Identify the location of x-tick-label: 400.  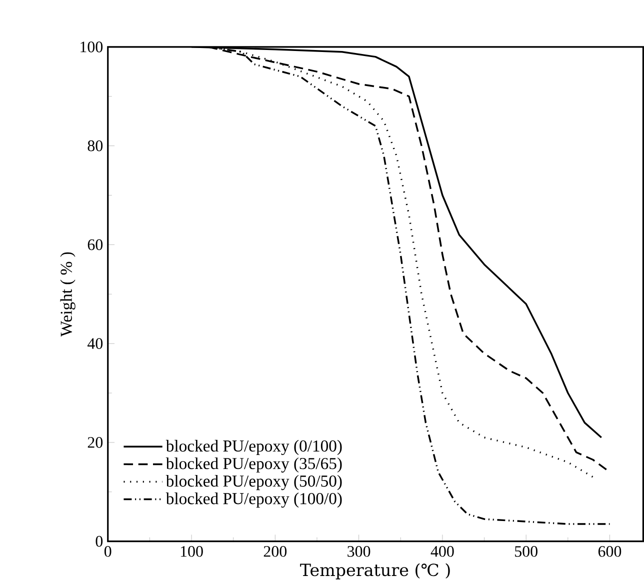
(442, 551).